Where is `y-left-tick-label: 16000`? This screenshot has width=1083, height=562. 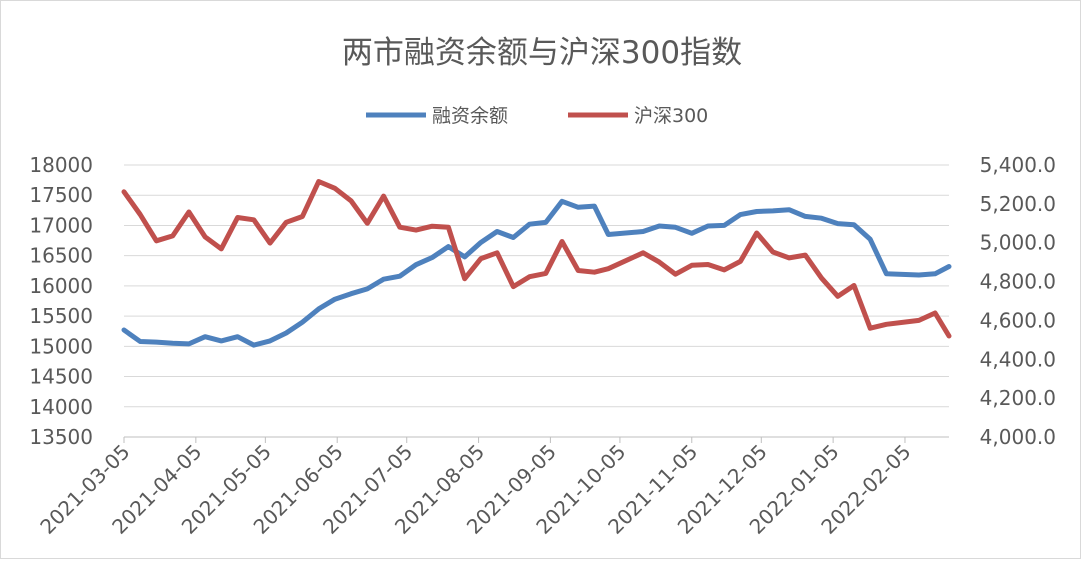
y-left-tick-label: 16000 is located at coordinates (61, 286).